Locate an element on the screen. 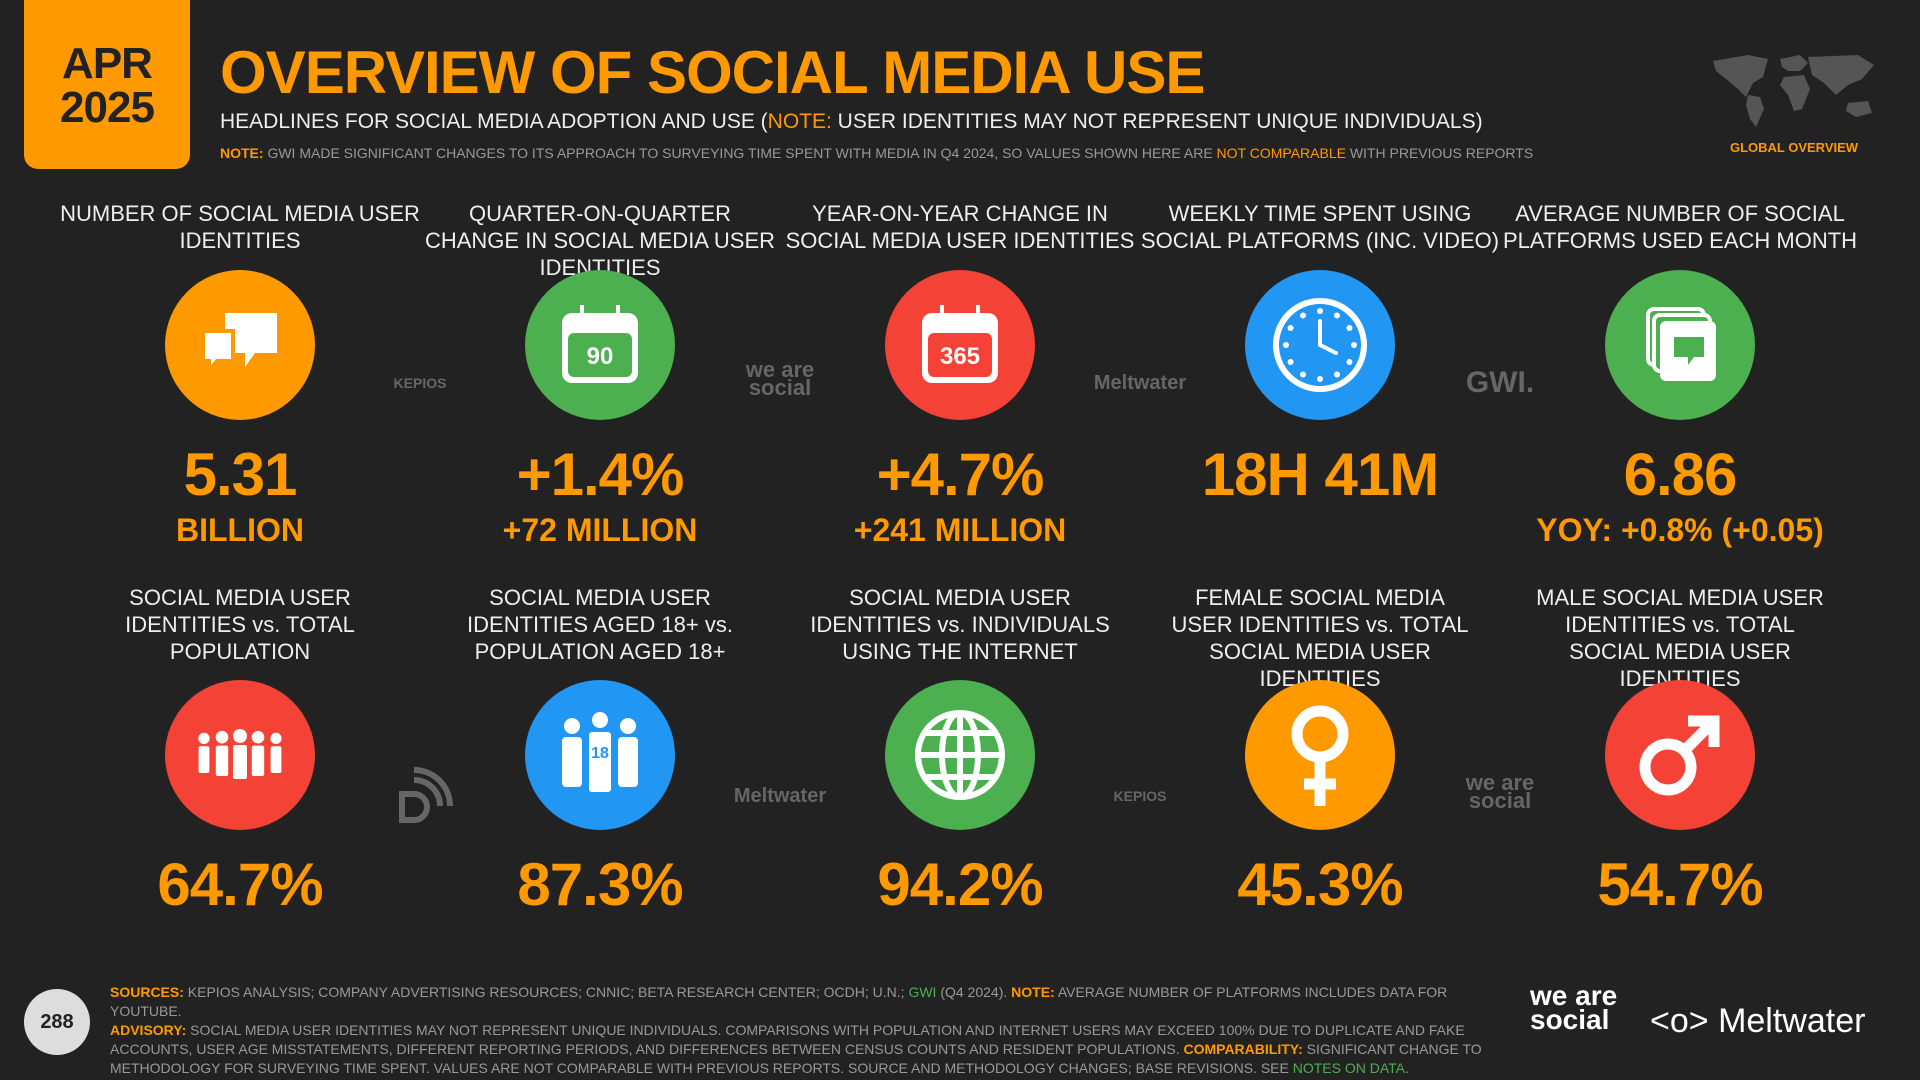 This screenshot has width=1920, height=1080. stat-value: 87.3% is located at coordinates (600, 884).